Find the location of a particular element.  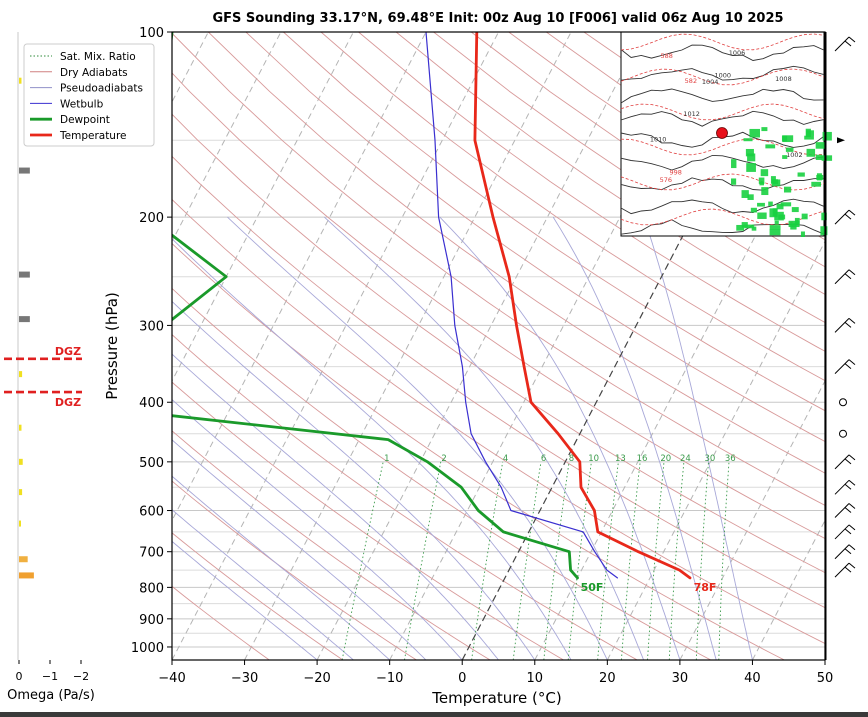

mixing-ratio-label: 8 is located at coordinates (571, 459).